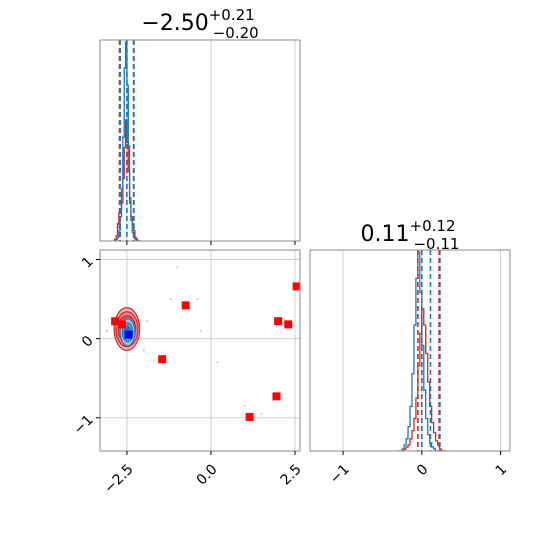 The image size is (550, 550). I want to click on hist2-title-value: 0.11, so click(385, 234).